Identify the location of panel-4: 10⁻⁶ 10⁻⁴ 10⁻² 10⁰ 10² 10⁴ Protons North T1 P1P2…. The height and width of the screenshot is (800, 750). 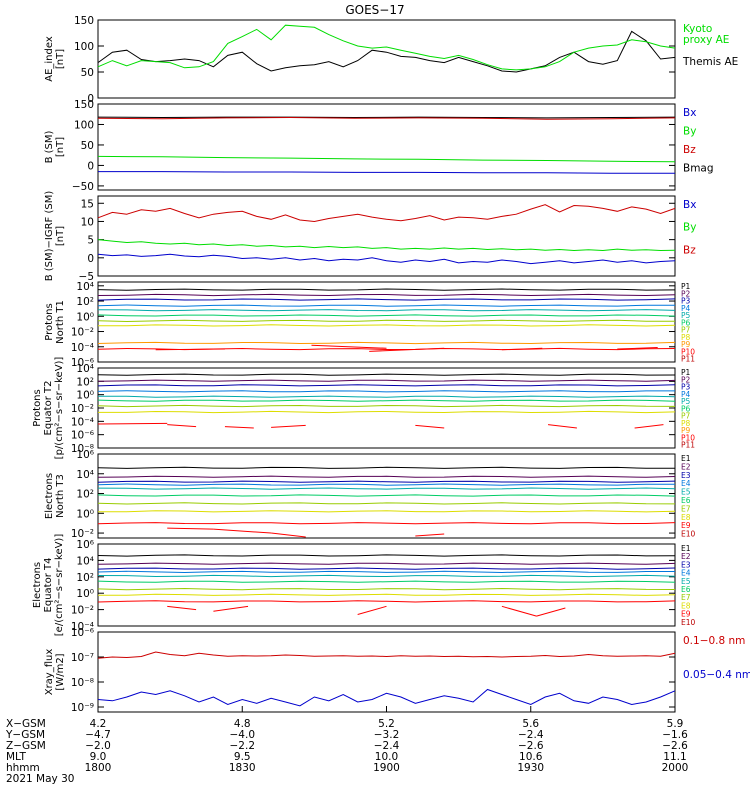
(369, 325).